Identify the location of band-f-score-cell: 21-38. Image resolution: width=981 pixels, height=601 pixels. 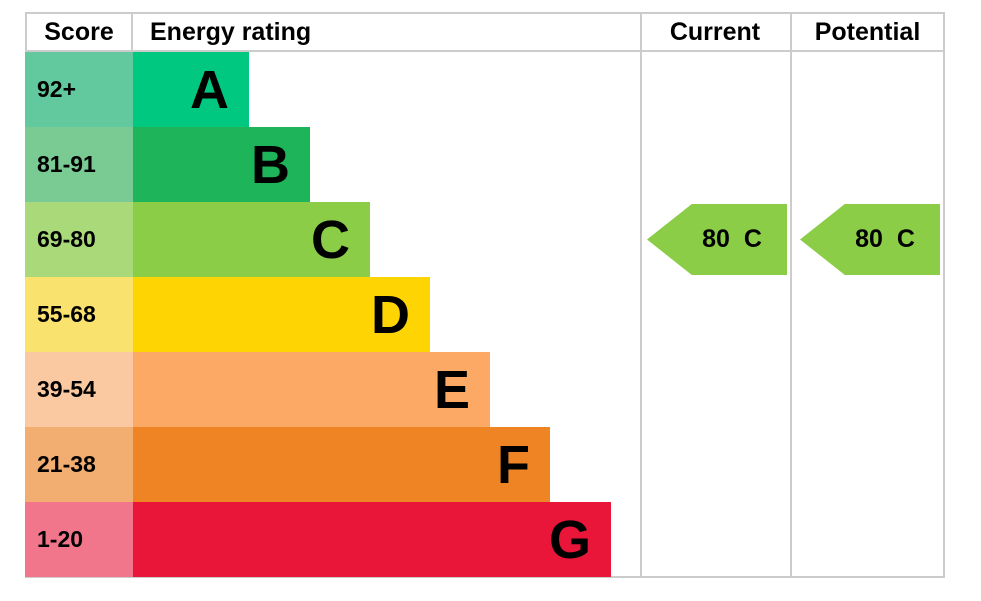
(79, 464).